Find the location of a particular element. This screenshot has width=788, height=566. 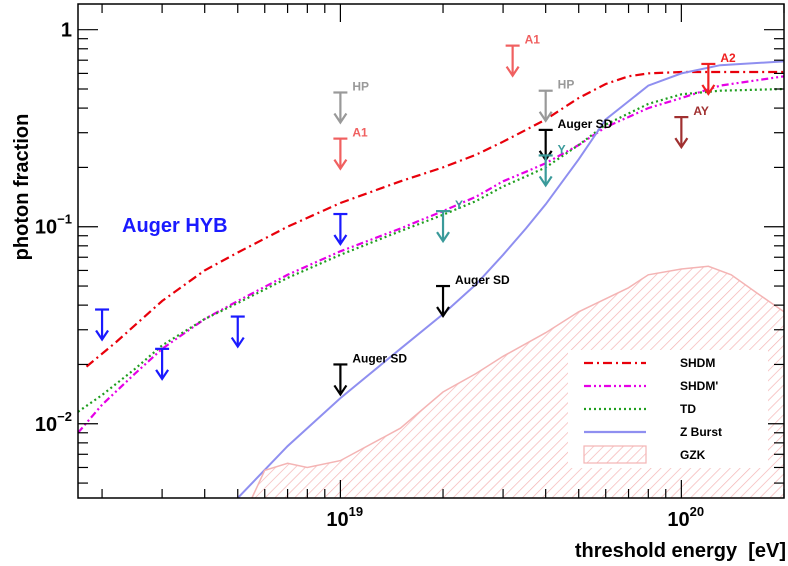

legend-entry: GZK is located at coordinates (645, 454).